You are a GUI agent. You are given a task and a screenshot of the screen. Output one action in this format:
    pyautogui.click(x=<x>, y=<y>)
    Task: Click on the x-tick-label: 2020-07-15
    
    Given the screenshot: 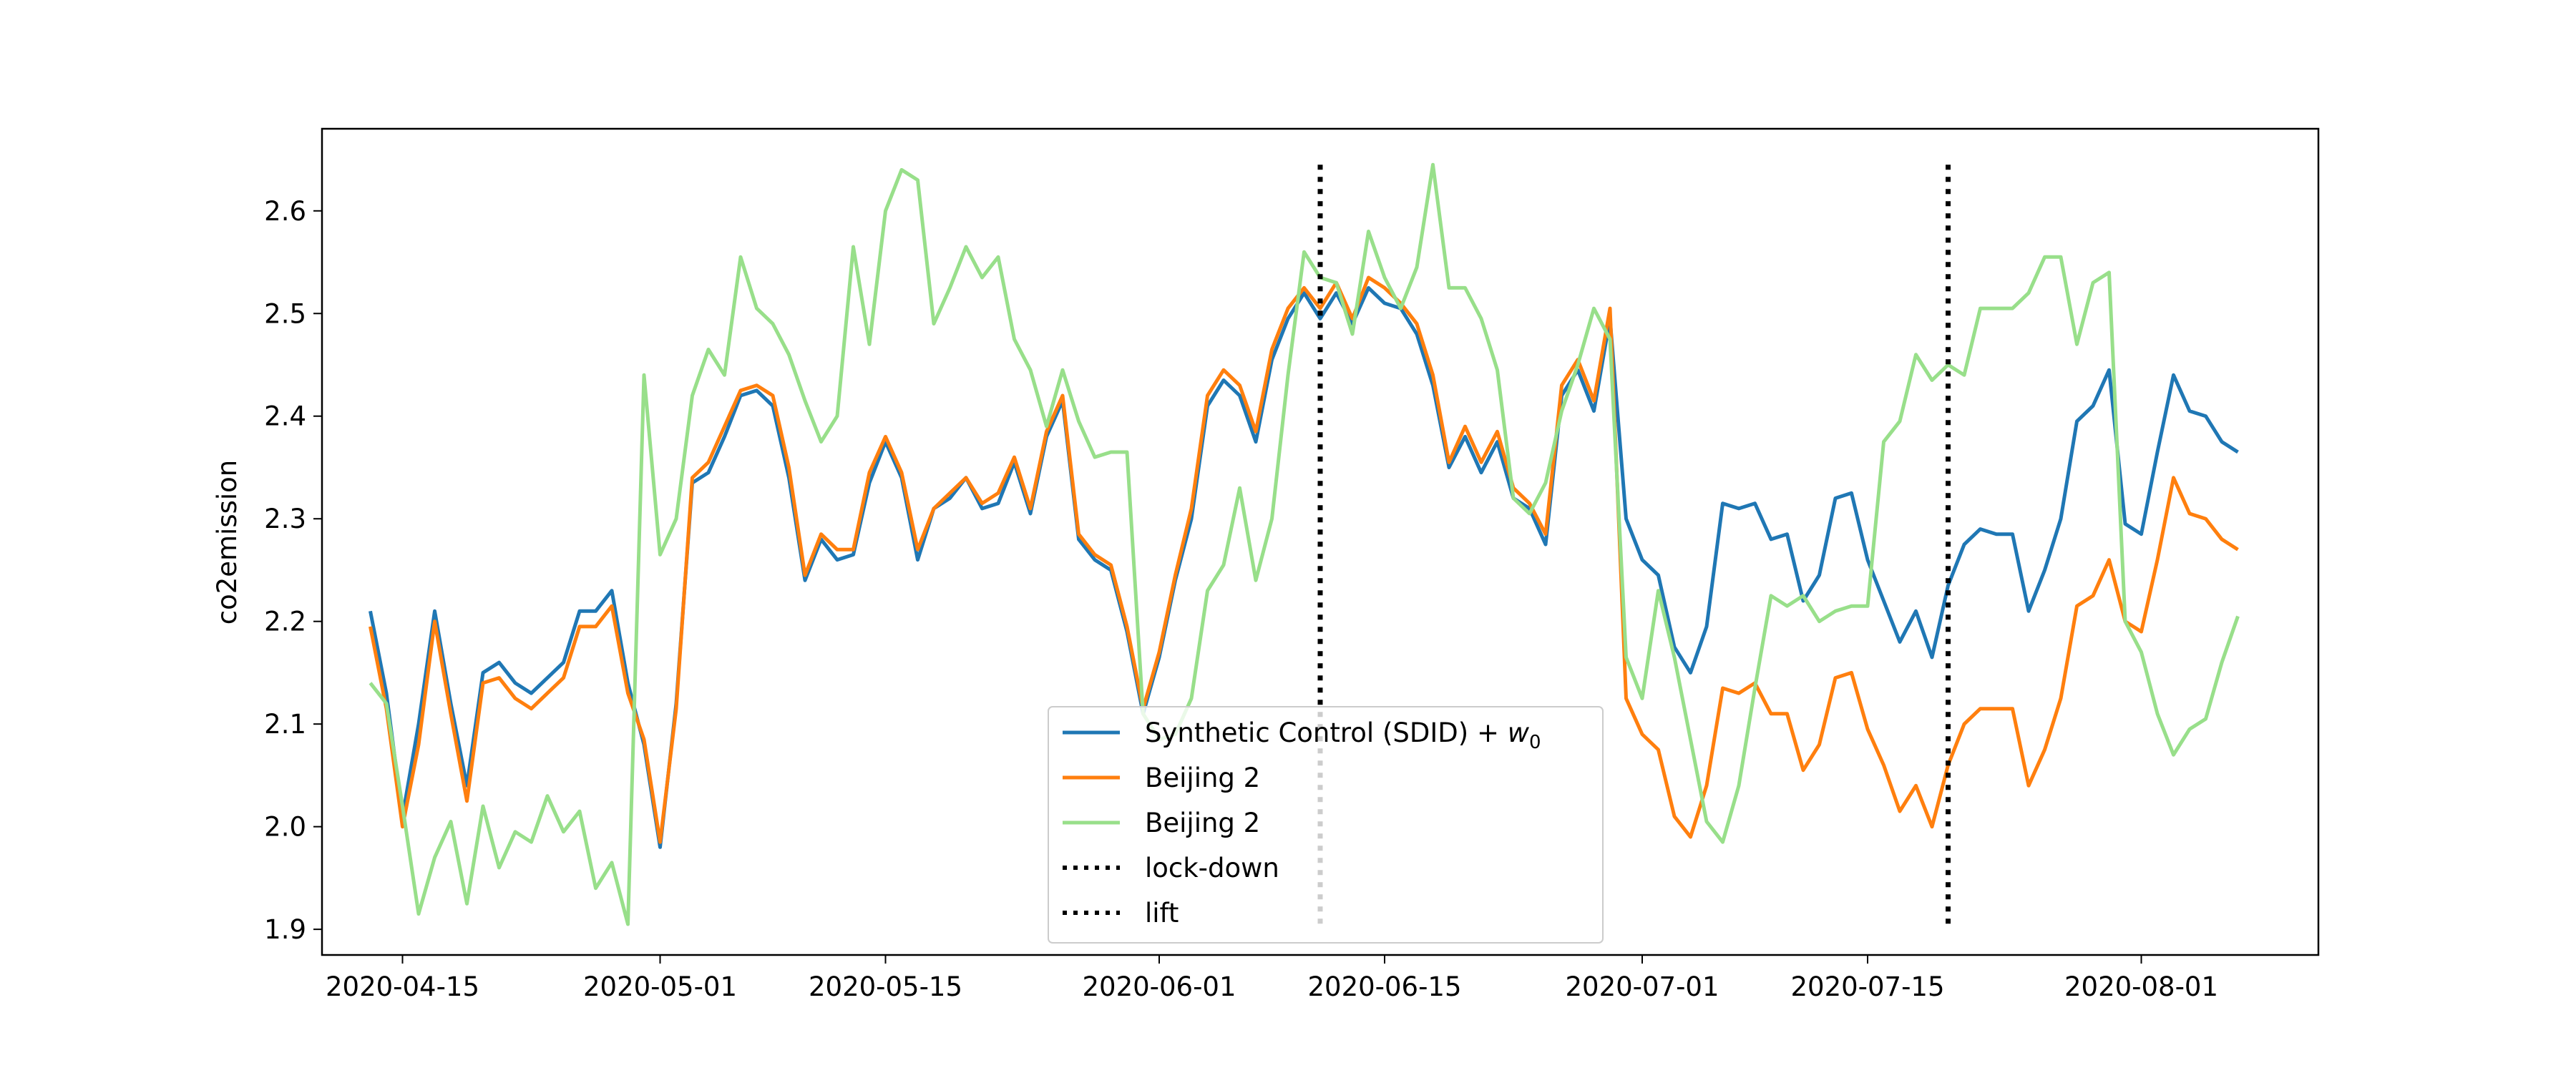 What is the action you would take?
    pyautogui.click(x=1867, y=986)
    